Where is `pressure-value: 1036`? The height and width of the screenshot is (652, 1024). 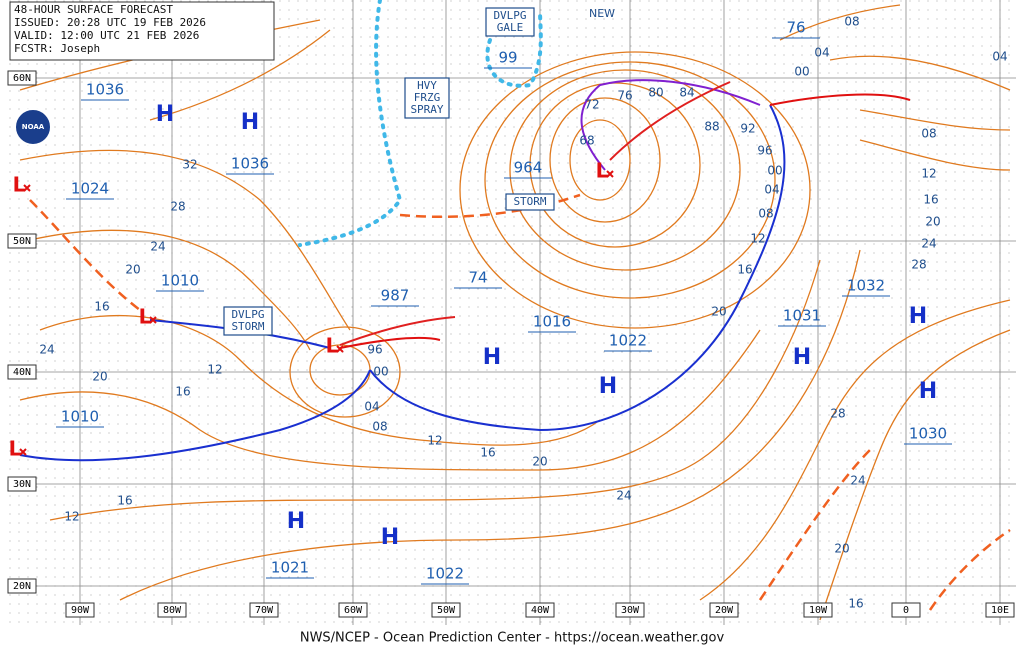
pressure-value: 1036 is located at coordinates (105, 90).